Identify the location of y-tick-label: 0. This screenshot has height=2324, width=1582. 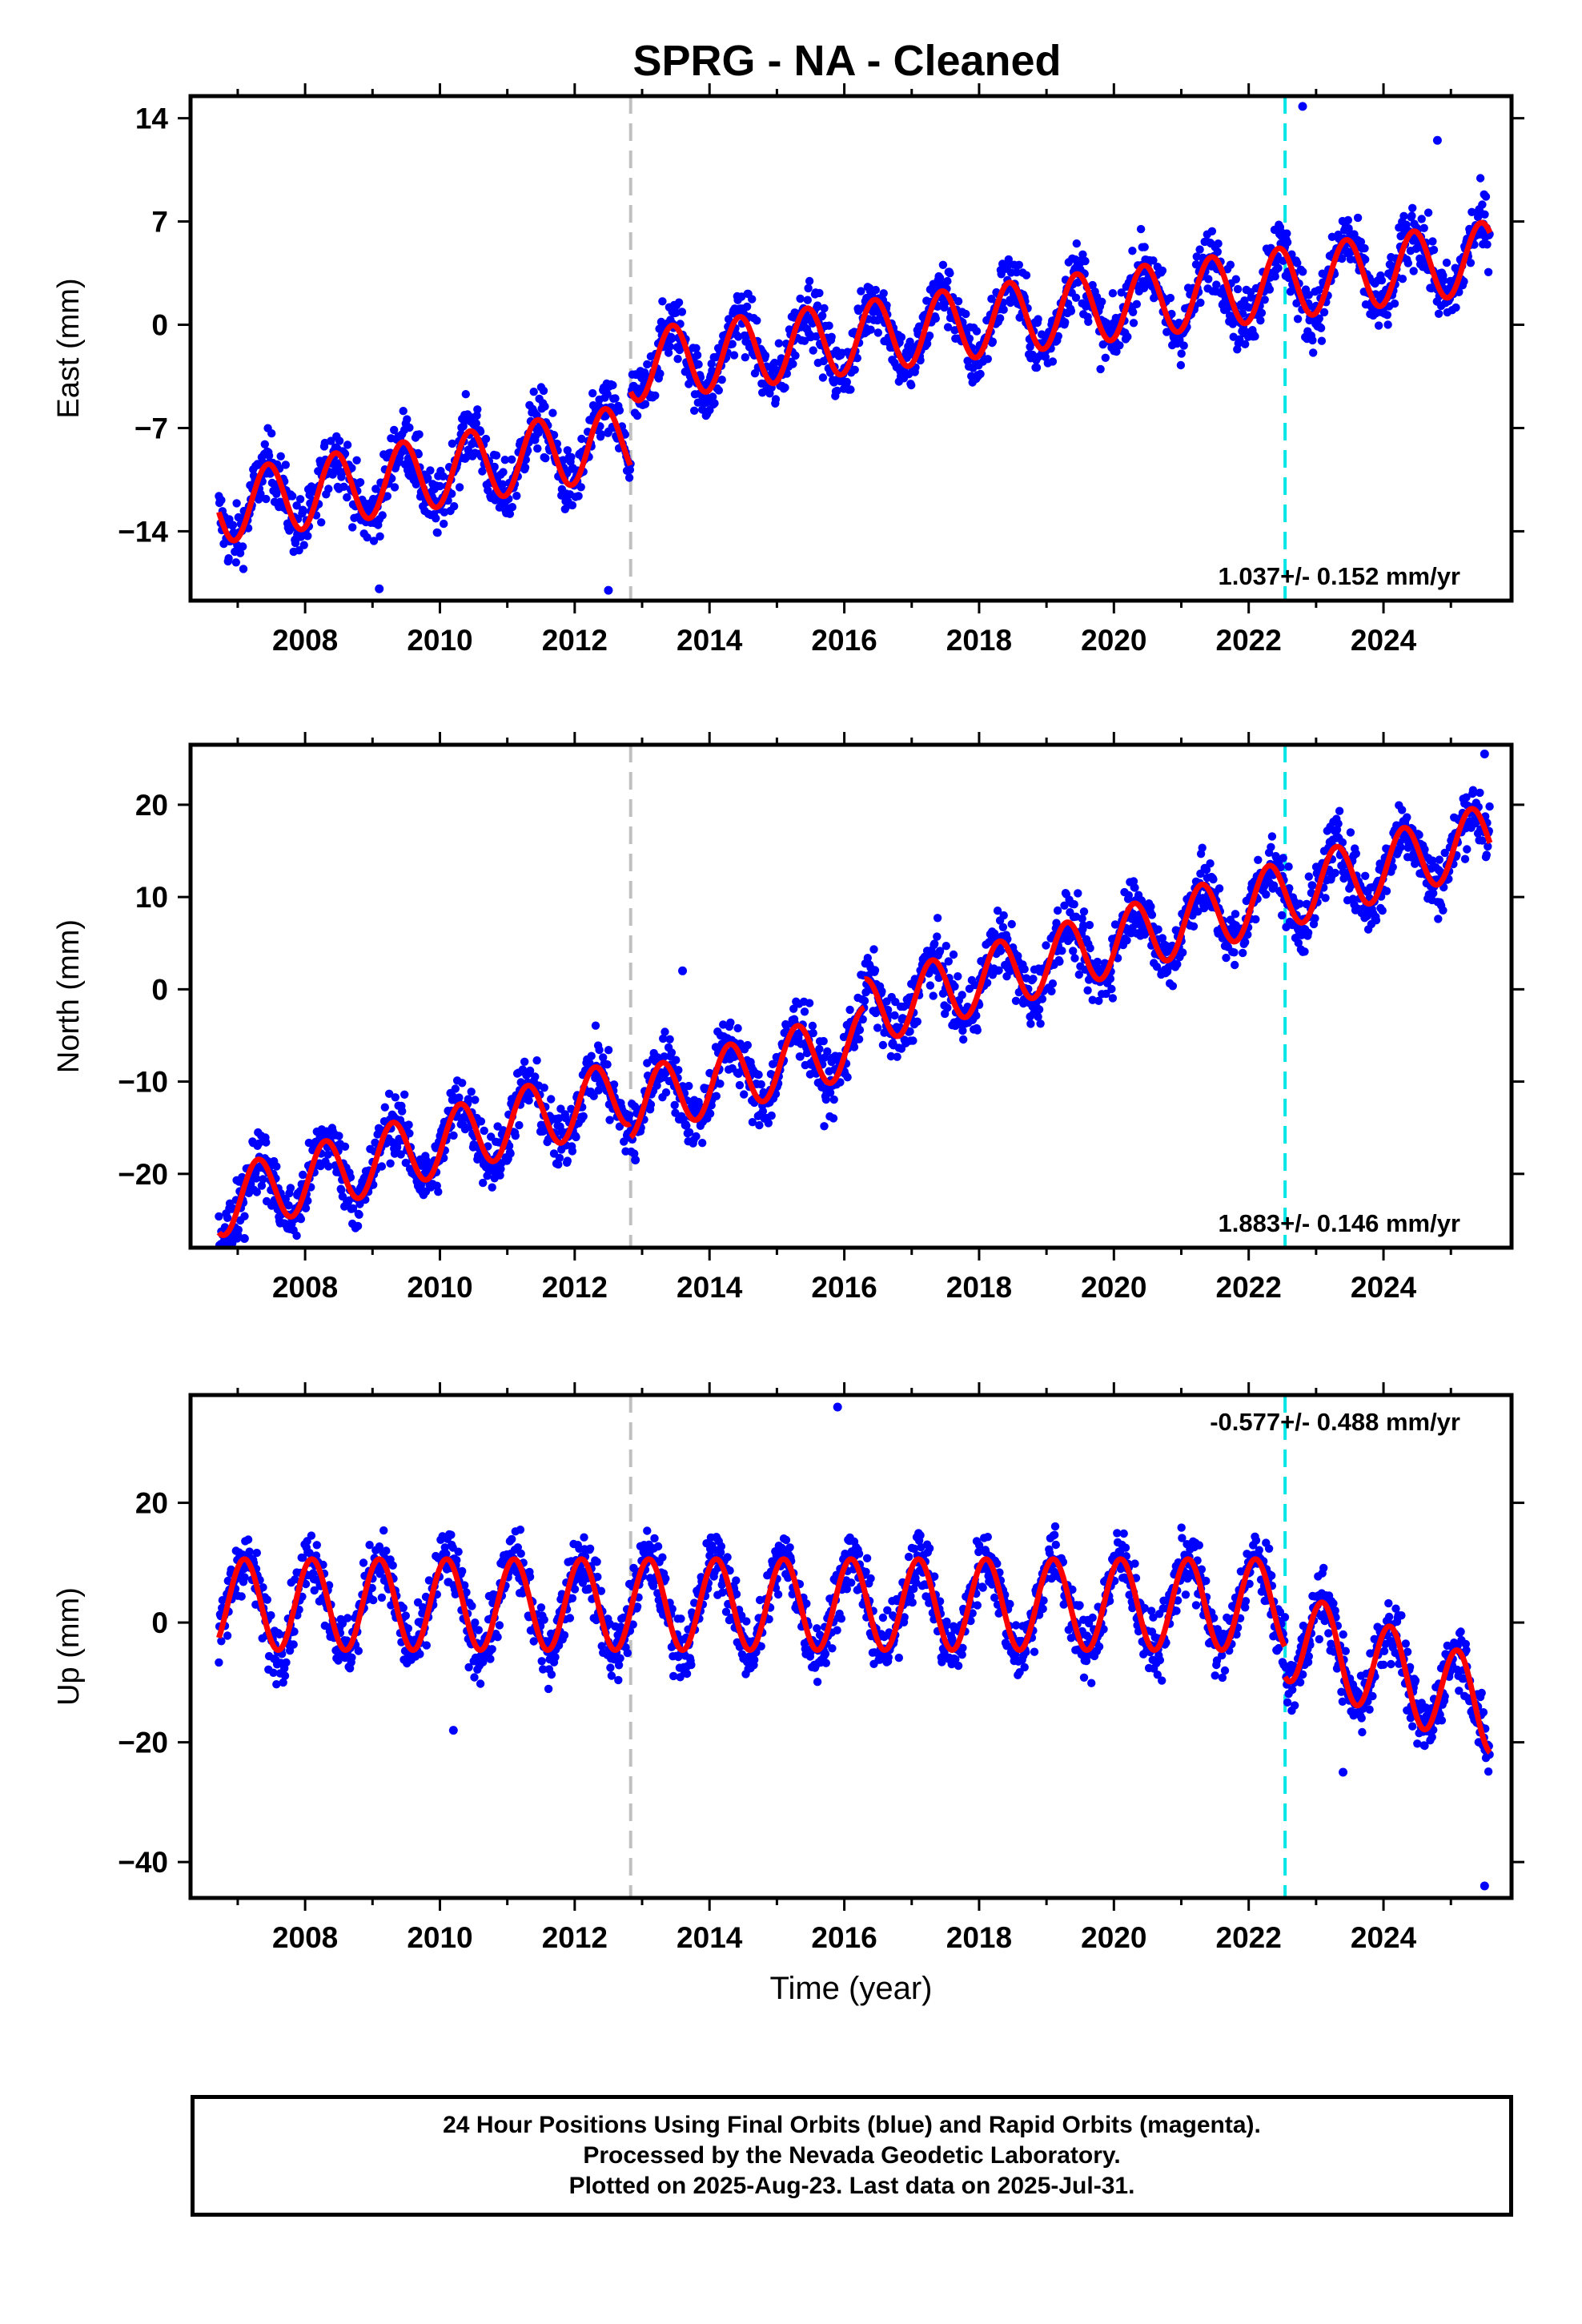
(159, 989).